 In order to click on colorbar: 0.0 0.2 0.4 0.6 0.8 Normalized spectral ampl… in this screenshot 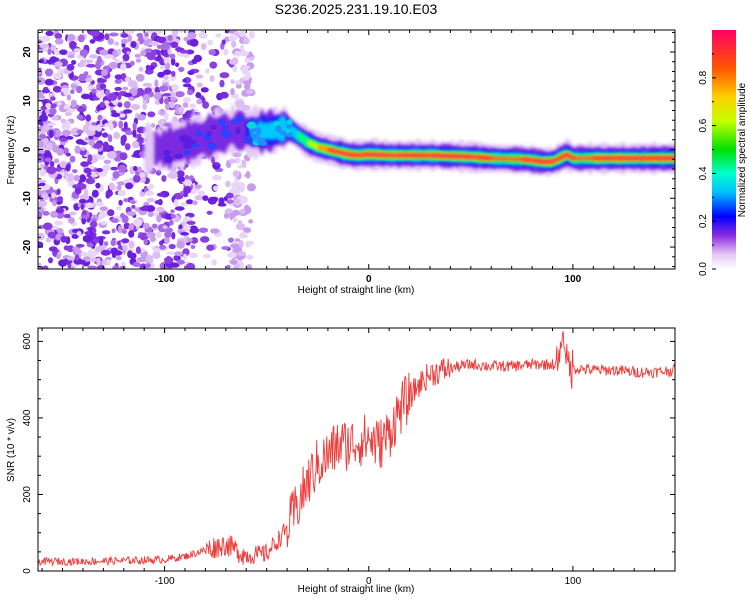, I will do `click(723, 153)`.